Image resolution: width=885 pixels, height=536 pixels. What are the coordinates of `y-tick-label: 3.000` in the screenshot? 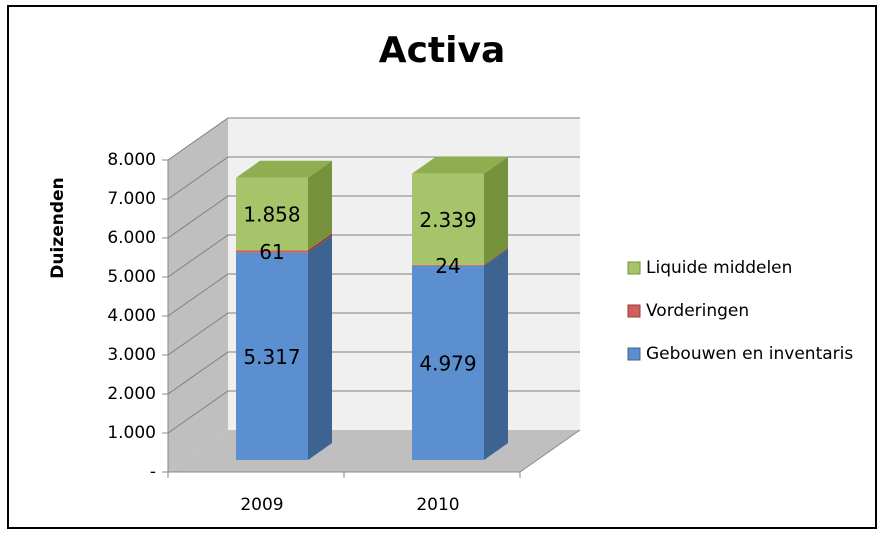 It's located at (131, 355).